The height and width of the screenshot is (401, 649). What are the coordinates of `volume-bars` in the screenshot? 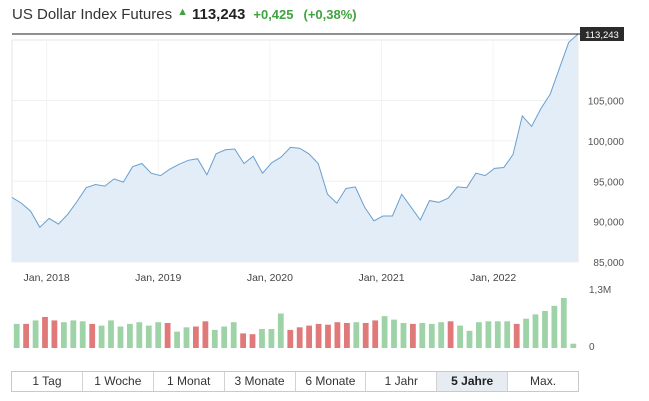 It's located at (295, 323).